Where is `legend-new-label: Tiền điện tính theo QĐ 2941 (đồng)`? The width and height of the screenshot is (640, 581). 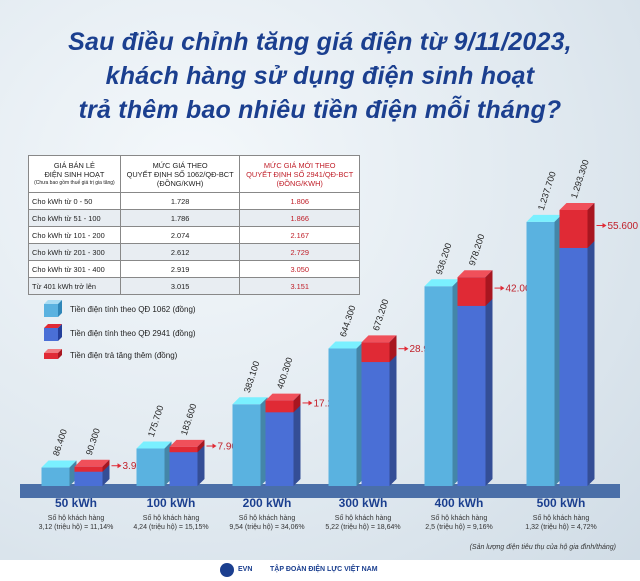
legend-new-label: Tiền điện tính theo QĐ 2941 (đồng) is located at coordinates (133, 333).